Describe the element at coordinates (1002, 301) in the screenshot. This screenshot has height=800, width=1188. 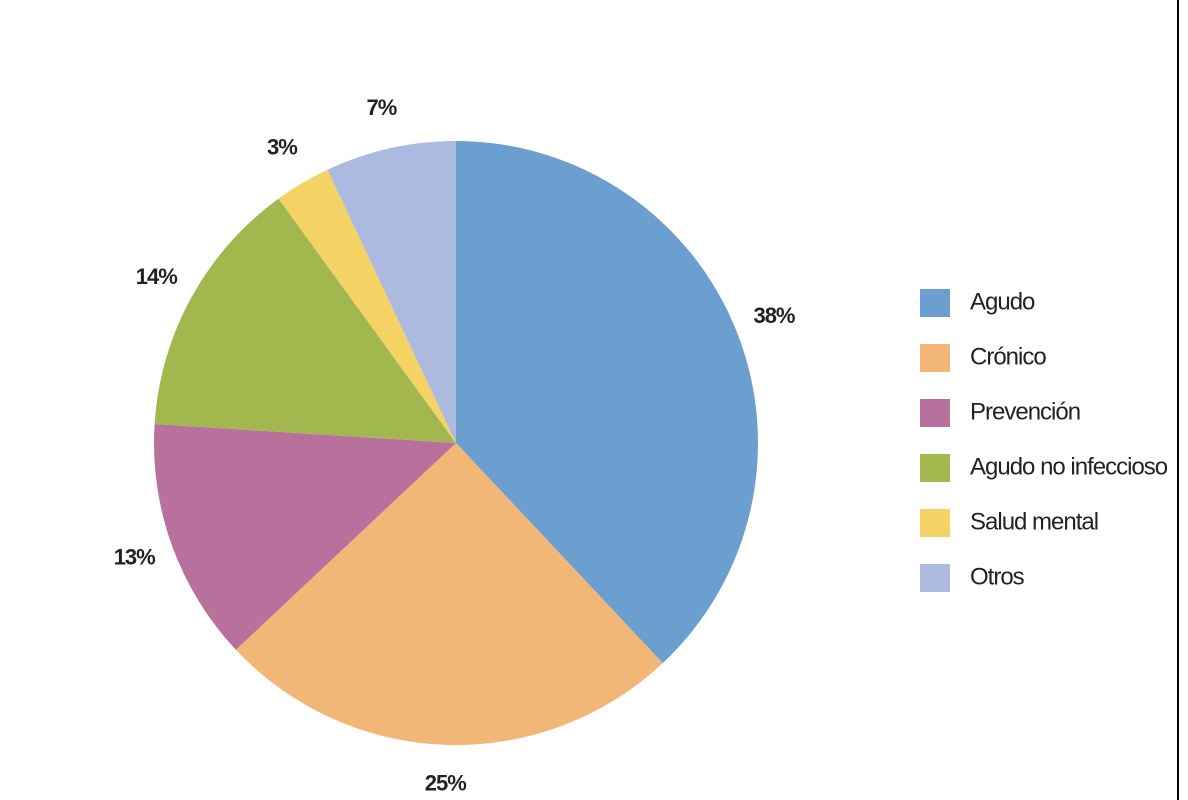
I see `legend-label: Agudo` at that location.